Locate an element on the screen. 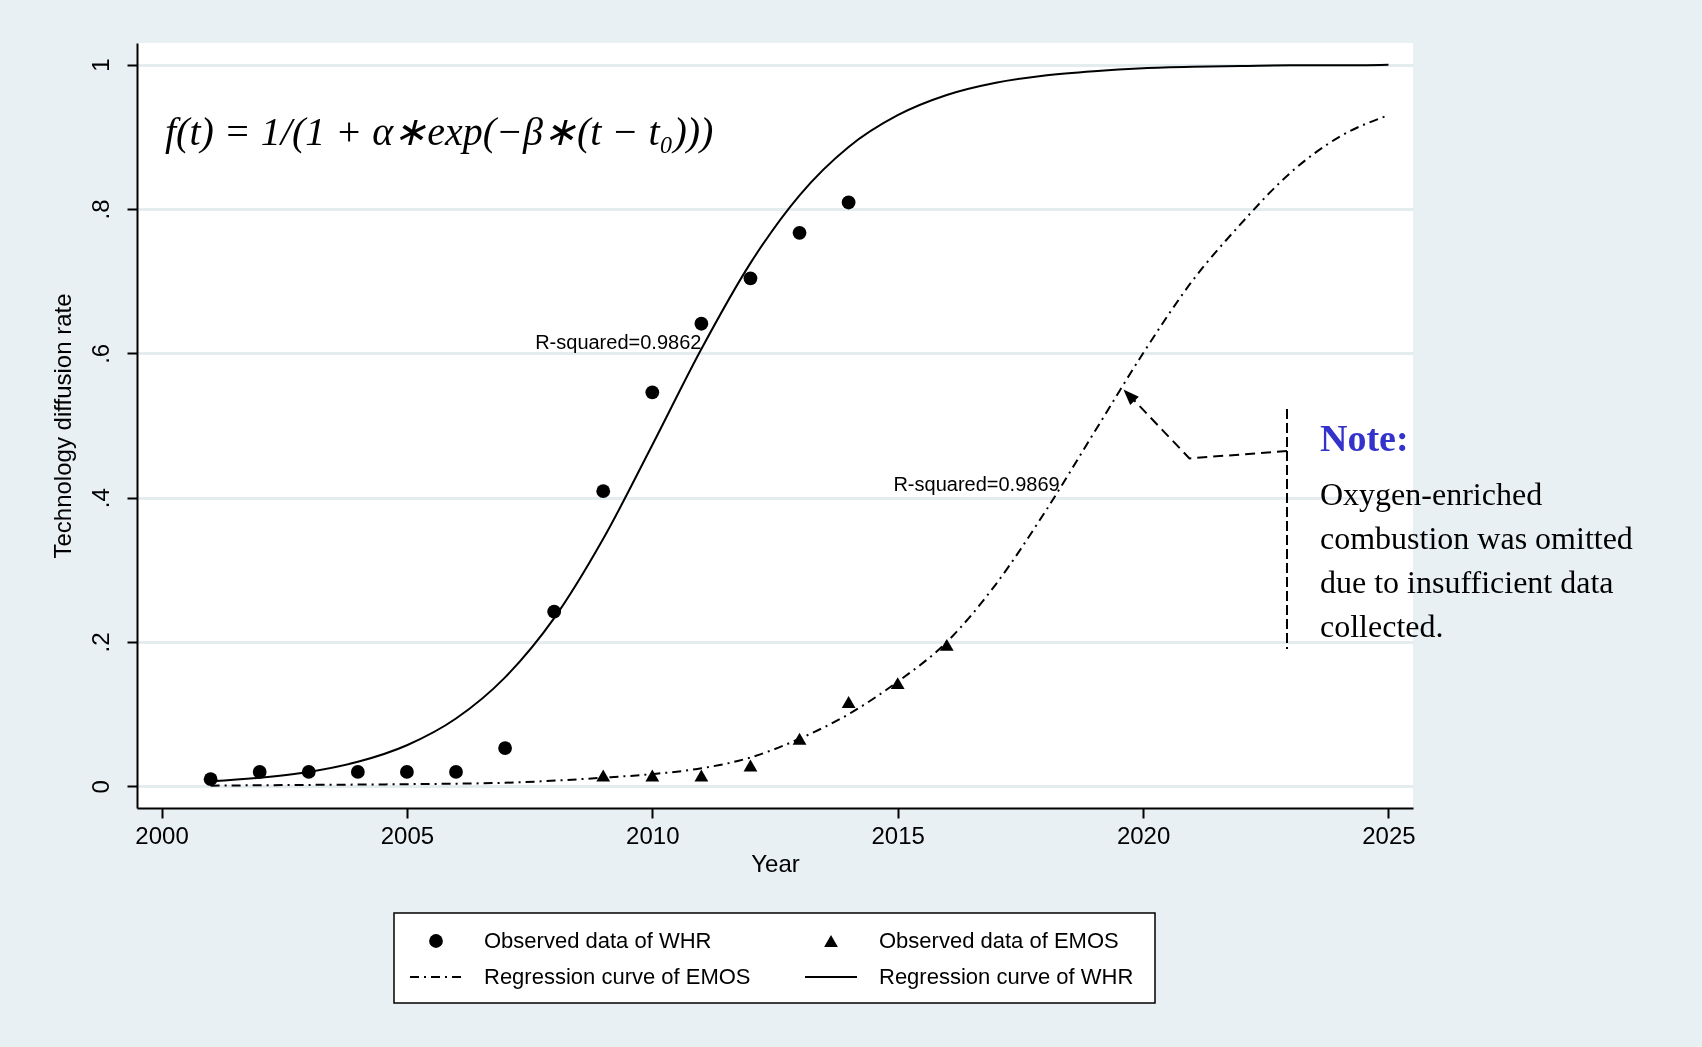  x-tick-label: 2020 is located at coordinates (1143, 835).